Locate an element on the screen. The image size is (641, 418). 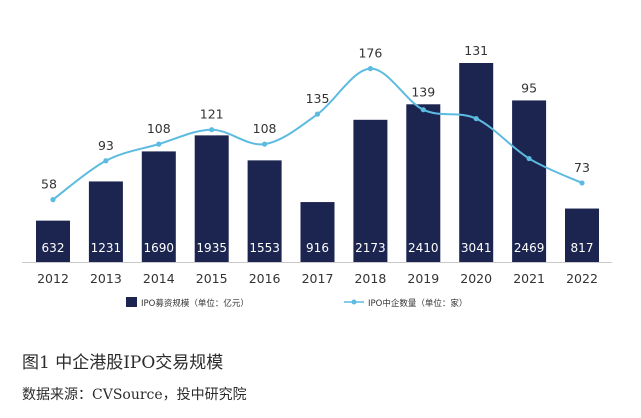
count-point-2021 is located at coordinates (529, 158).